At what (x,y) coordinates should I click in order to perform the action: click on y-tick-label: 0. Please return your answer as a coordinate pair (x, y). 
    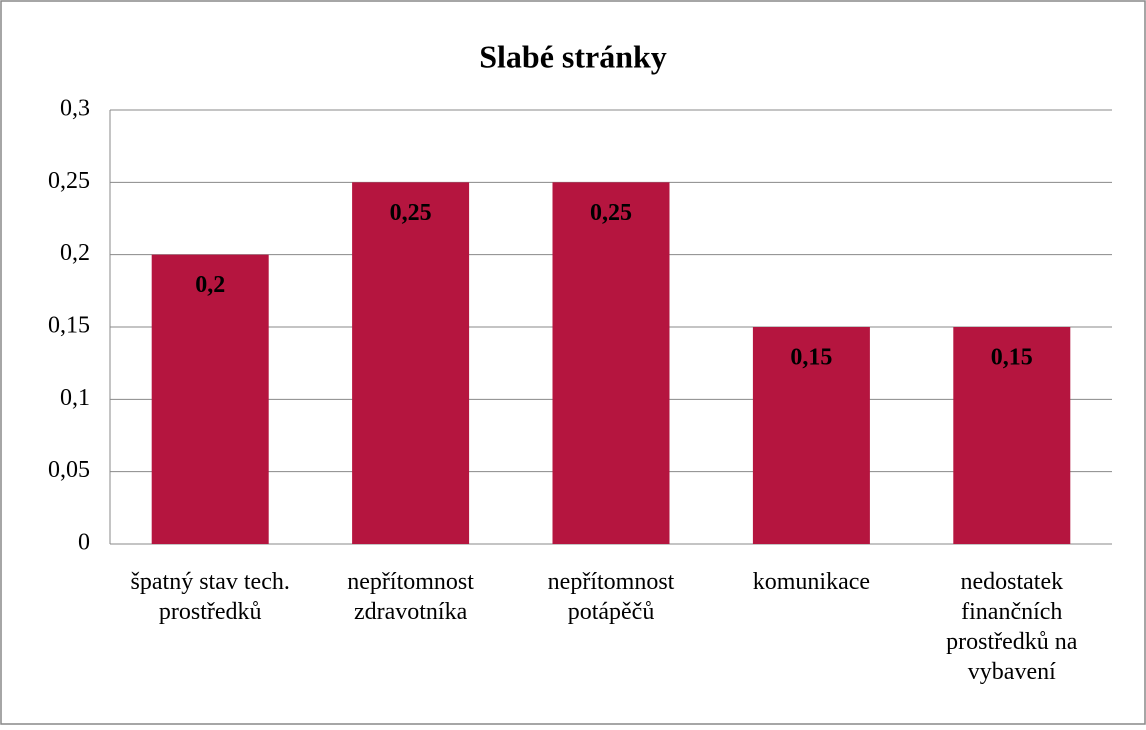
    Looking at the image, I should click on (84, 543).